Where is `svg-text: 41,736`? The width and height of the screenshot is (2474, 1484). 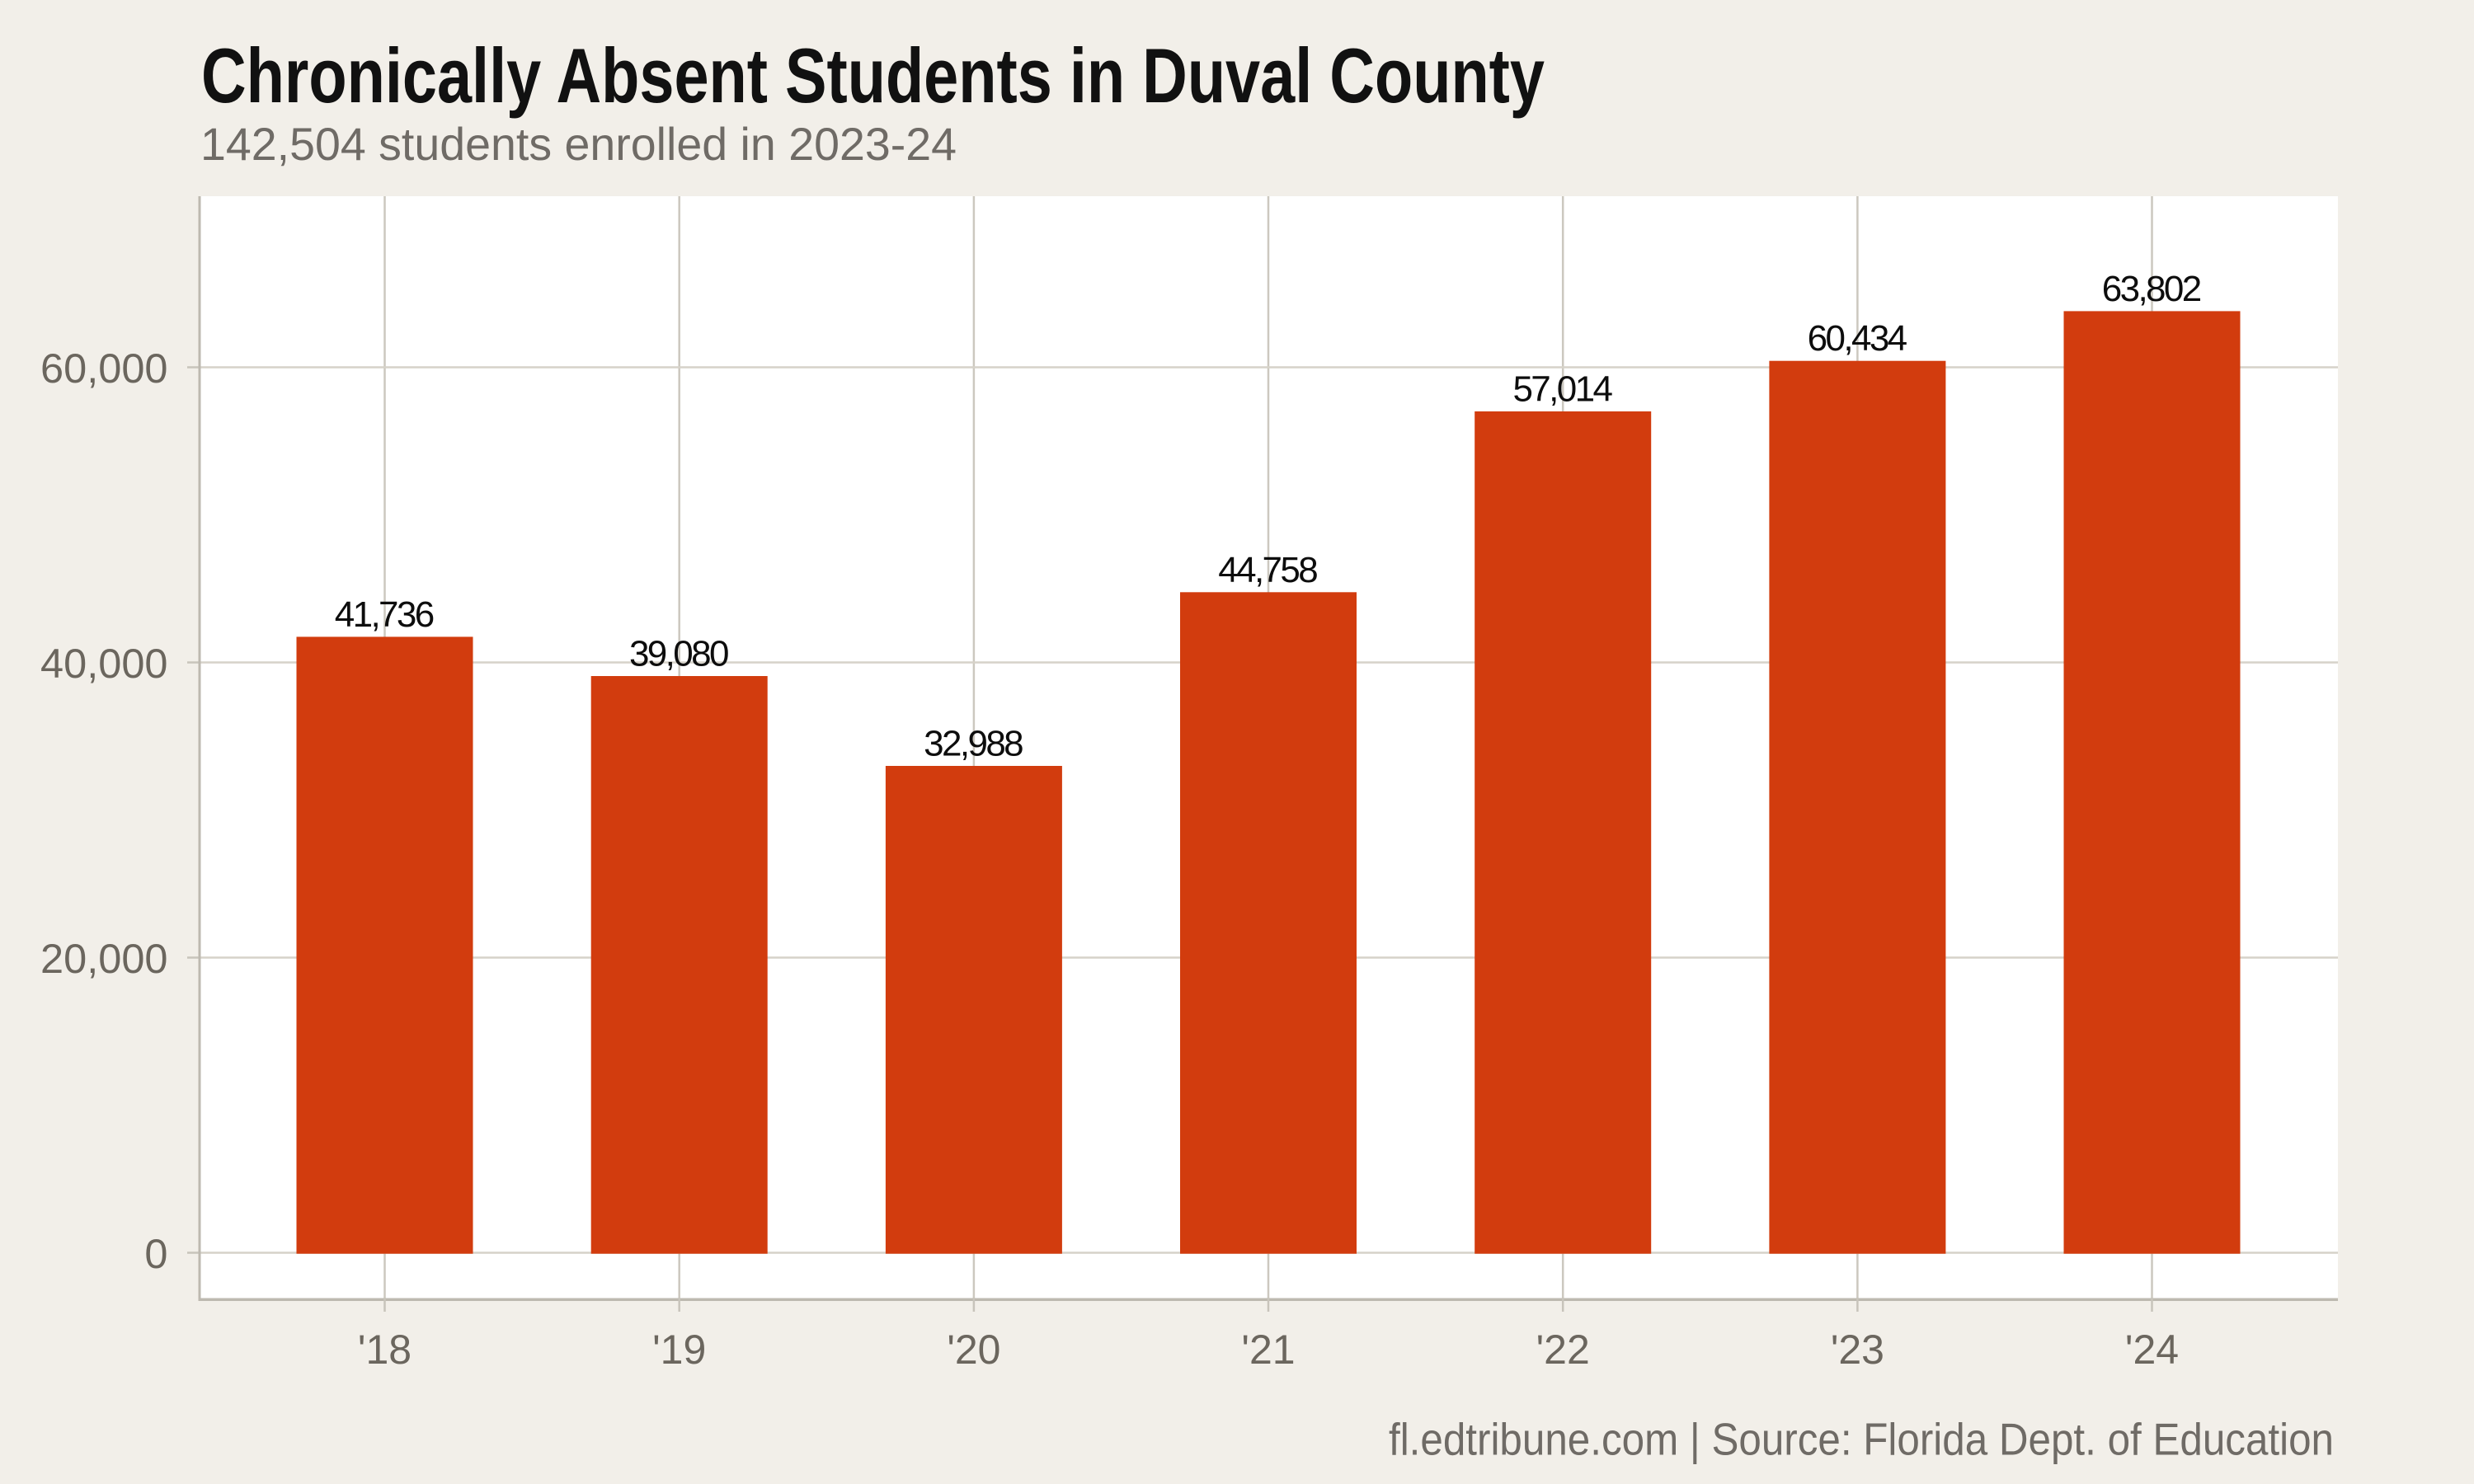 svg-text: 41,736 is located at coordinates (385, 614).